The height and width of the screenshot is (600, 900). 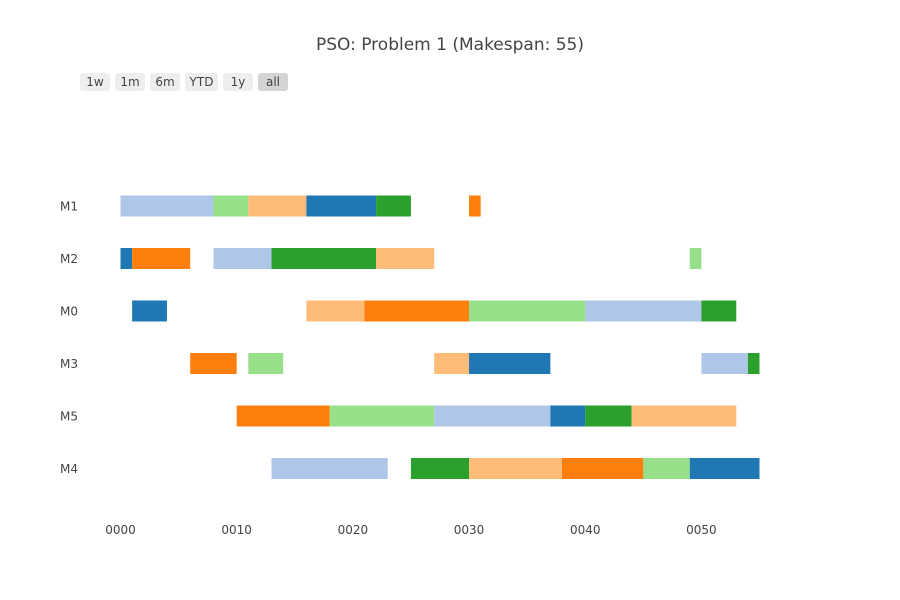 I want to click on range-button-ytd: YTD, so click(x=201, y=82).